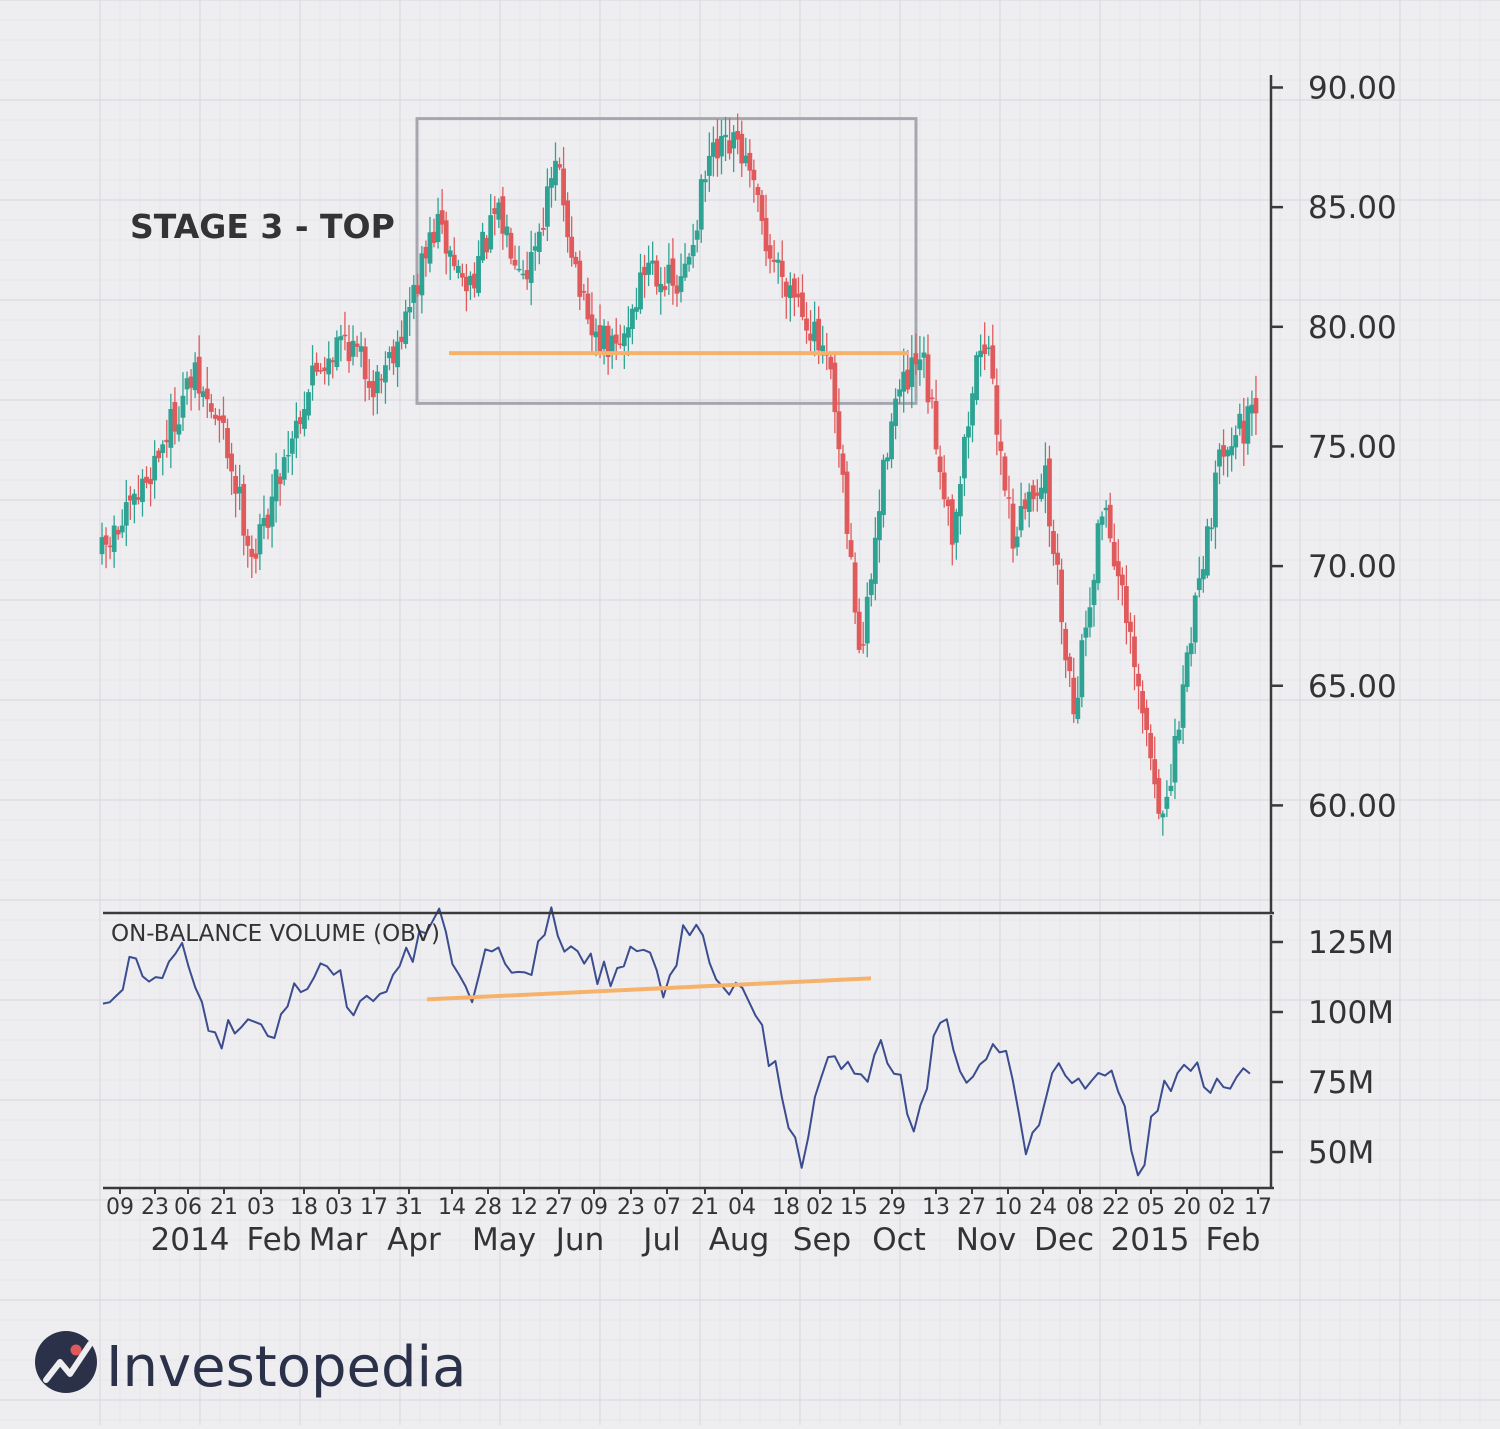 Image resolution: width=1500 pixels, height=1429 pixels. Describe the element at coordinates (338, 1240) in the screenshot. I see `x-tick-month-label: Mar` at that location.